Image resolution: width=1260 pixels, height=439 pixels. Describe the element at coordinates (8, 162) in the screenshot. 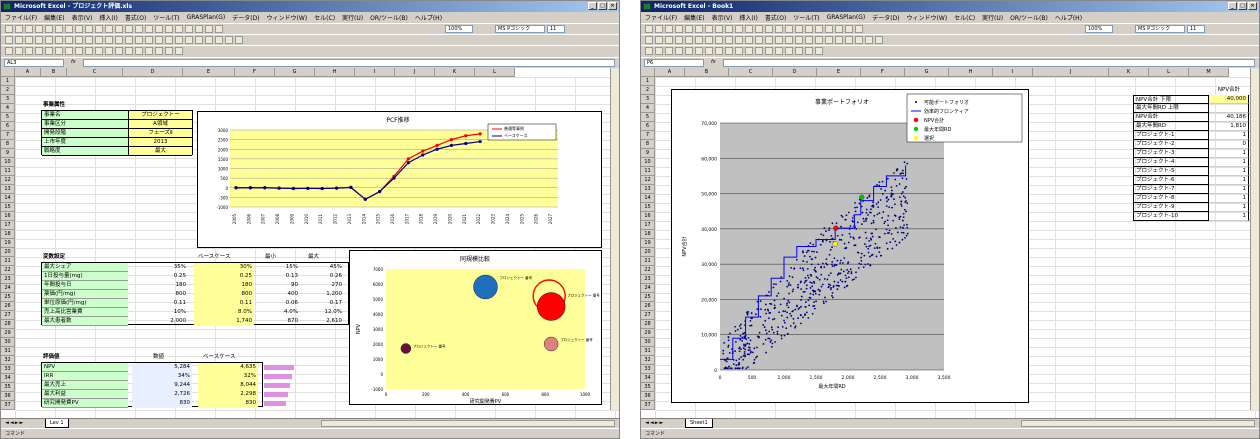

I see `row-header: 10` at that location.